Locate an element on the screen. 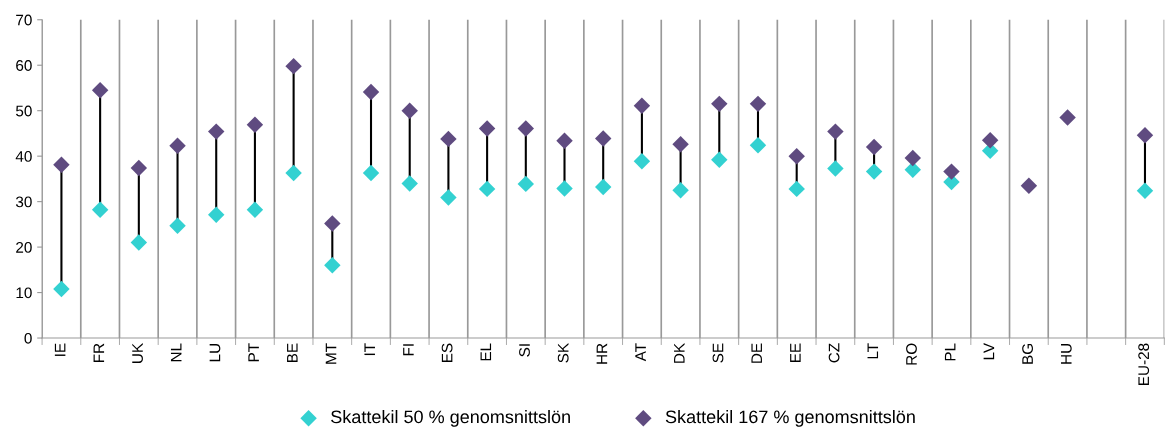 The image size is (1169, 439). x-tick-label: MT is located at coordinates (331, 353).